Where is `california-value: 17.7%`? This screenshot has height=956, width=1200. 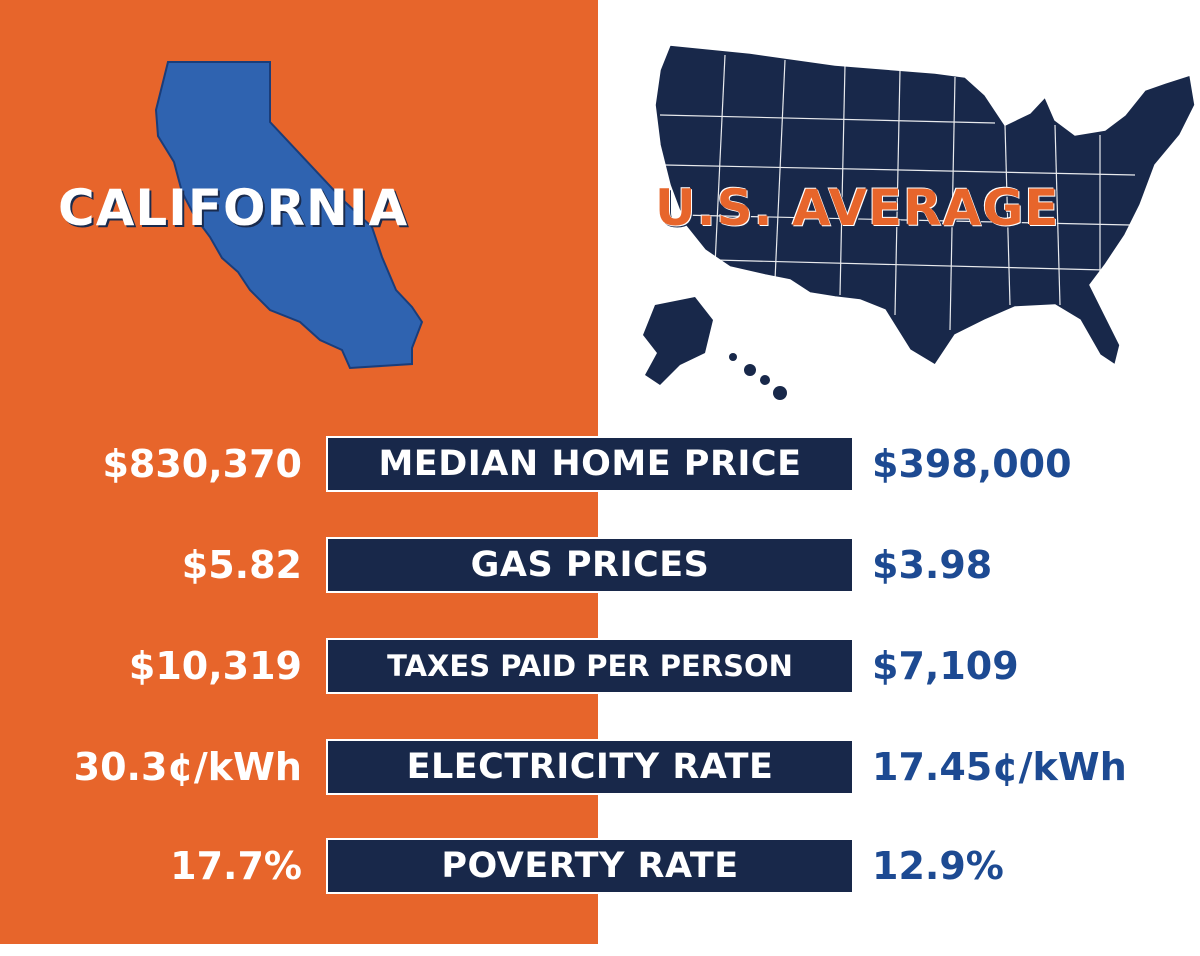
california-value: 17.7% is located at coordinates (236, 866).